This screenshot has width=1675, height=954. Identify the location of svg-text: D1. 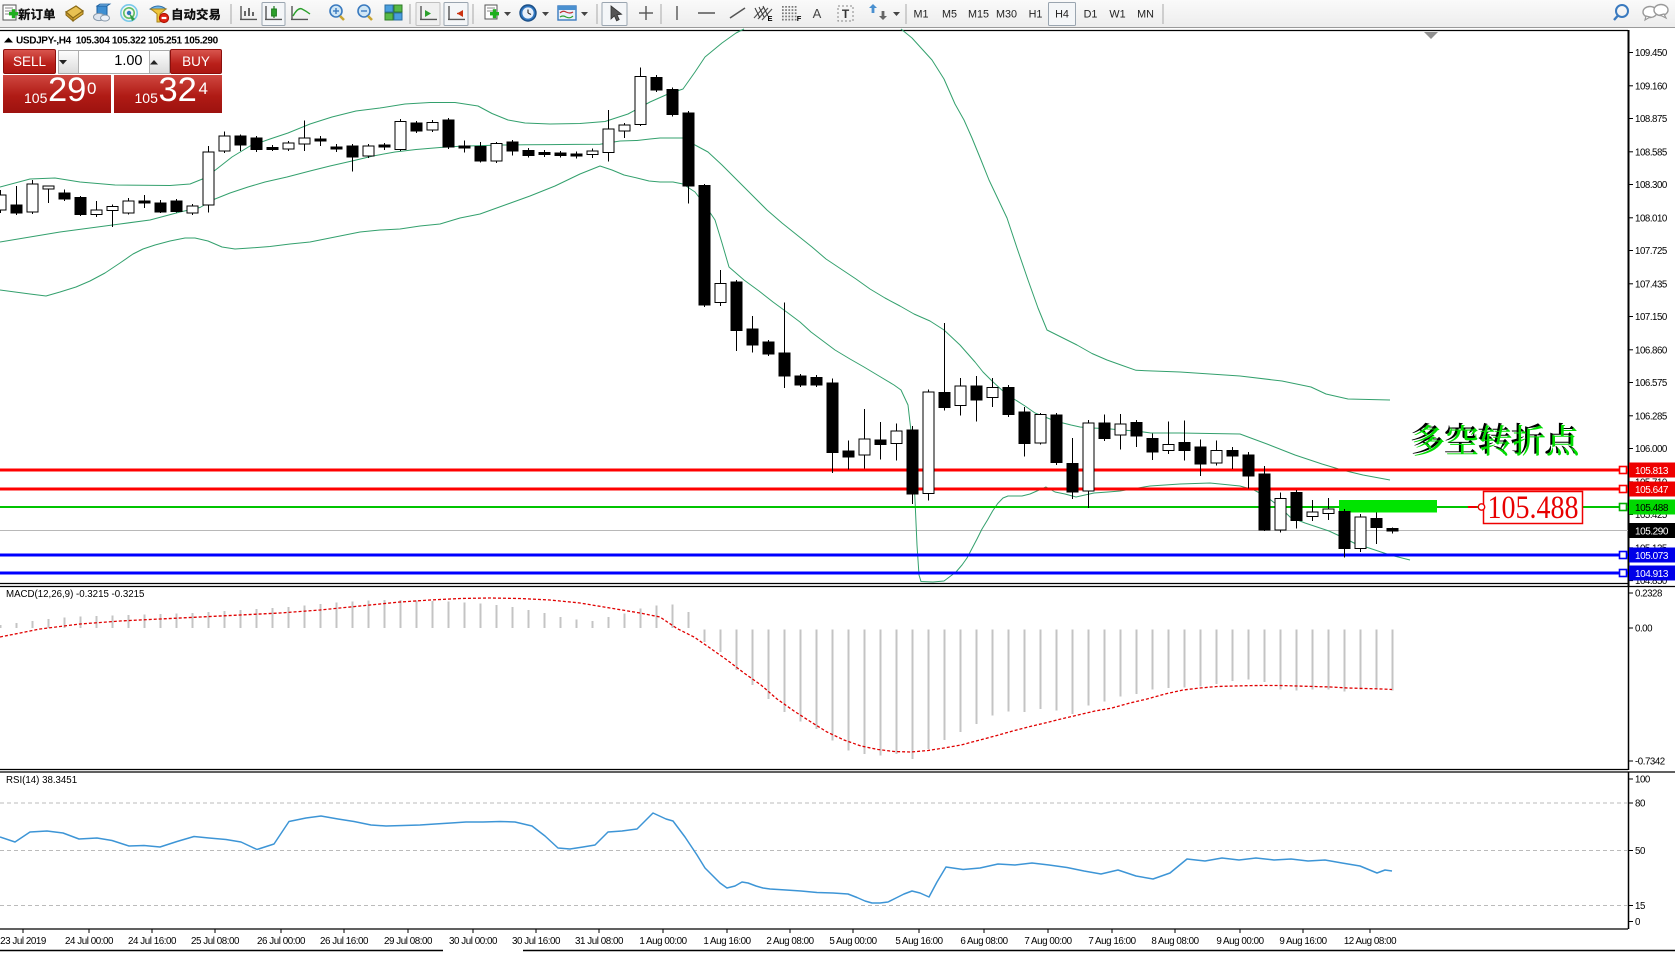
(1091, 15).